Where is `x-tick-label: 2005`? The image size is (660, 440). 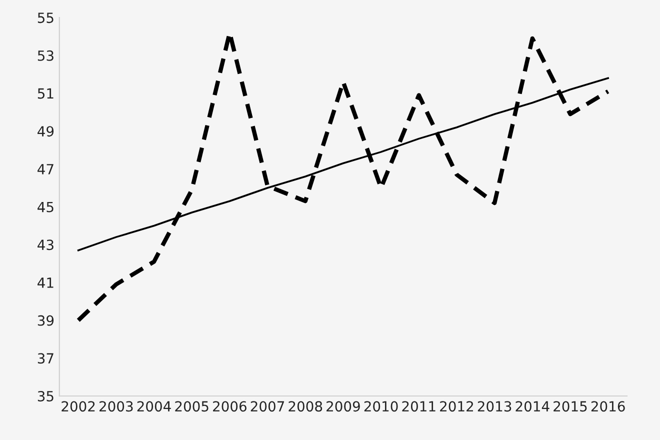
x-tick-label: 2005 is located at coordinates (191, 406).